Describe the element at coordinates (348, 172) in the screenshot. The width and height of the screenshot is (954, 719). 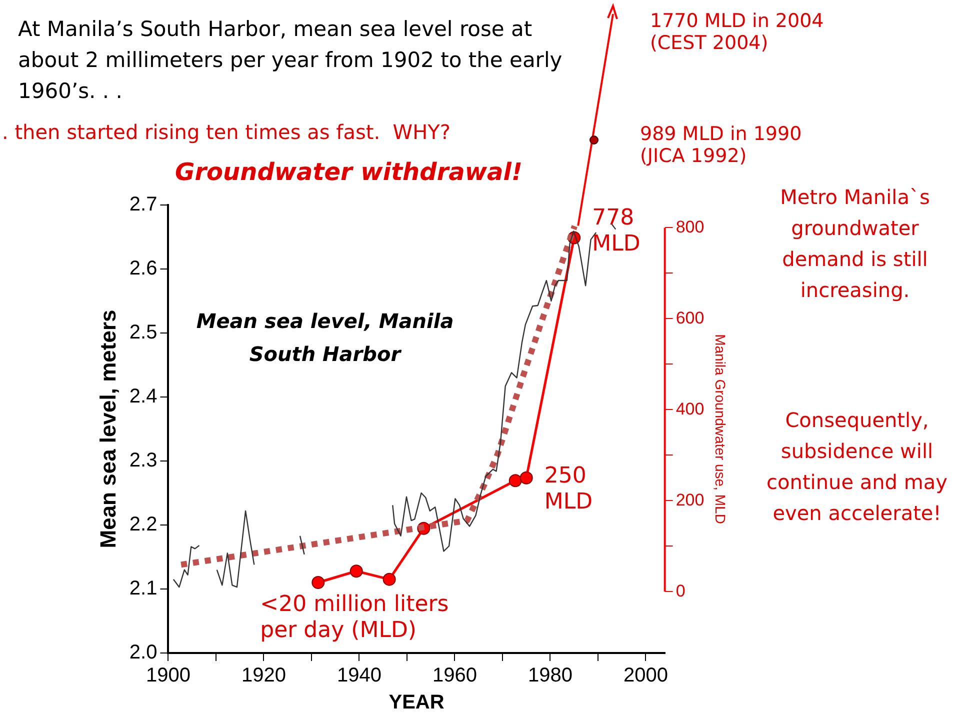
I see `text: Groundwater withdrawal!` at that location.